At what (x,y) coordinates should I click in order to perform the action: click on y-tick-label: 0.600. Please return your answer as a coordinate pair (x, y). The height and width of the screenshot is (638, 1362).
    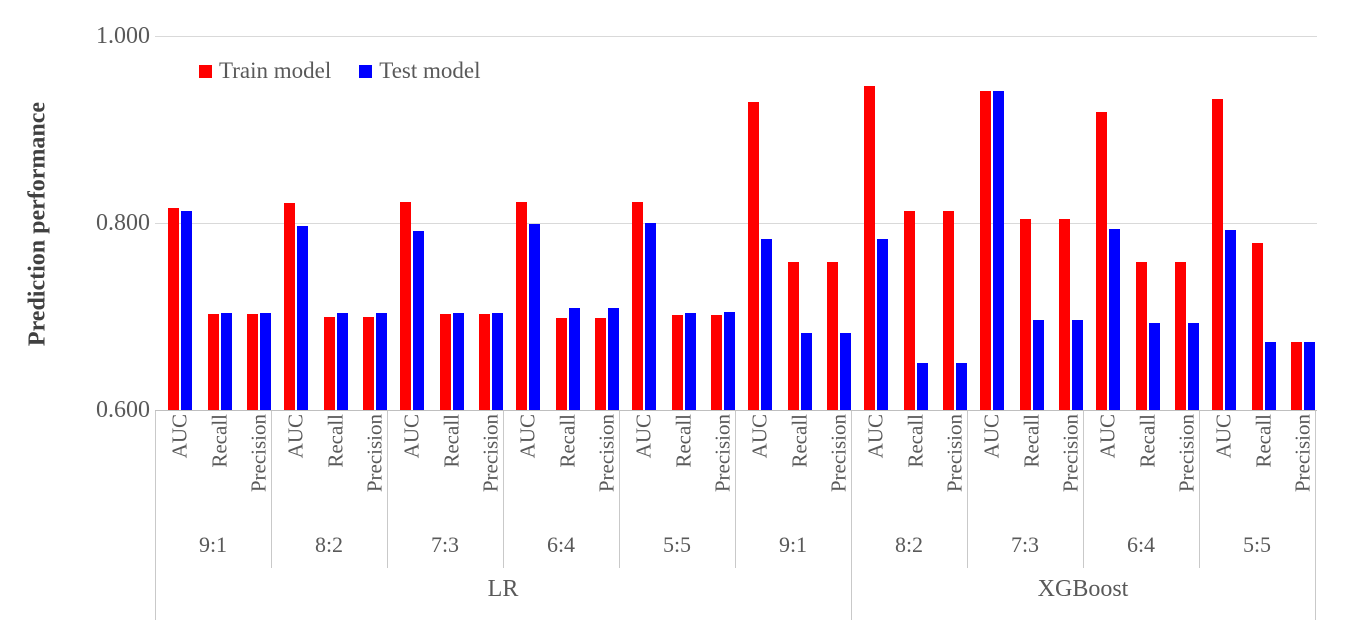
    Looking at the image, I should click on (123, 410).